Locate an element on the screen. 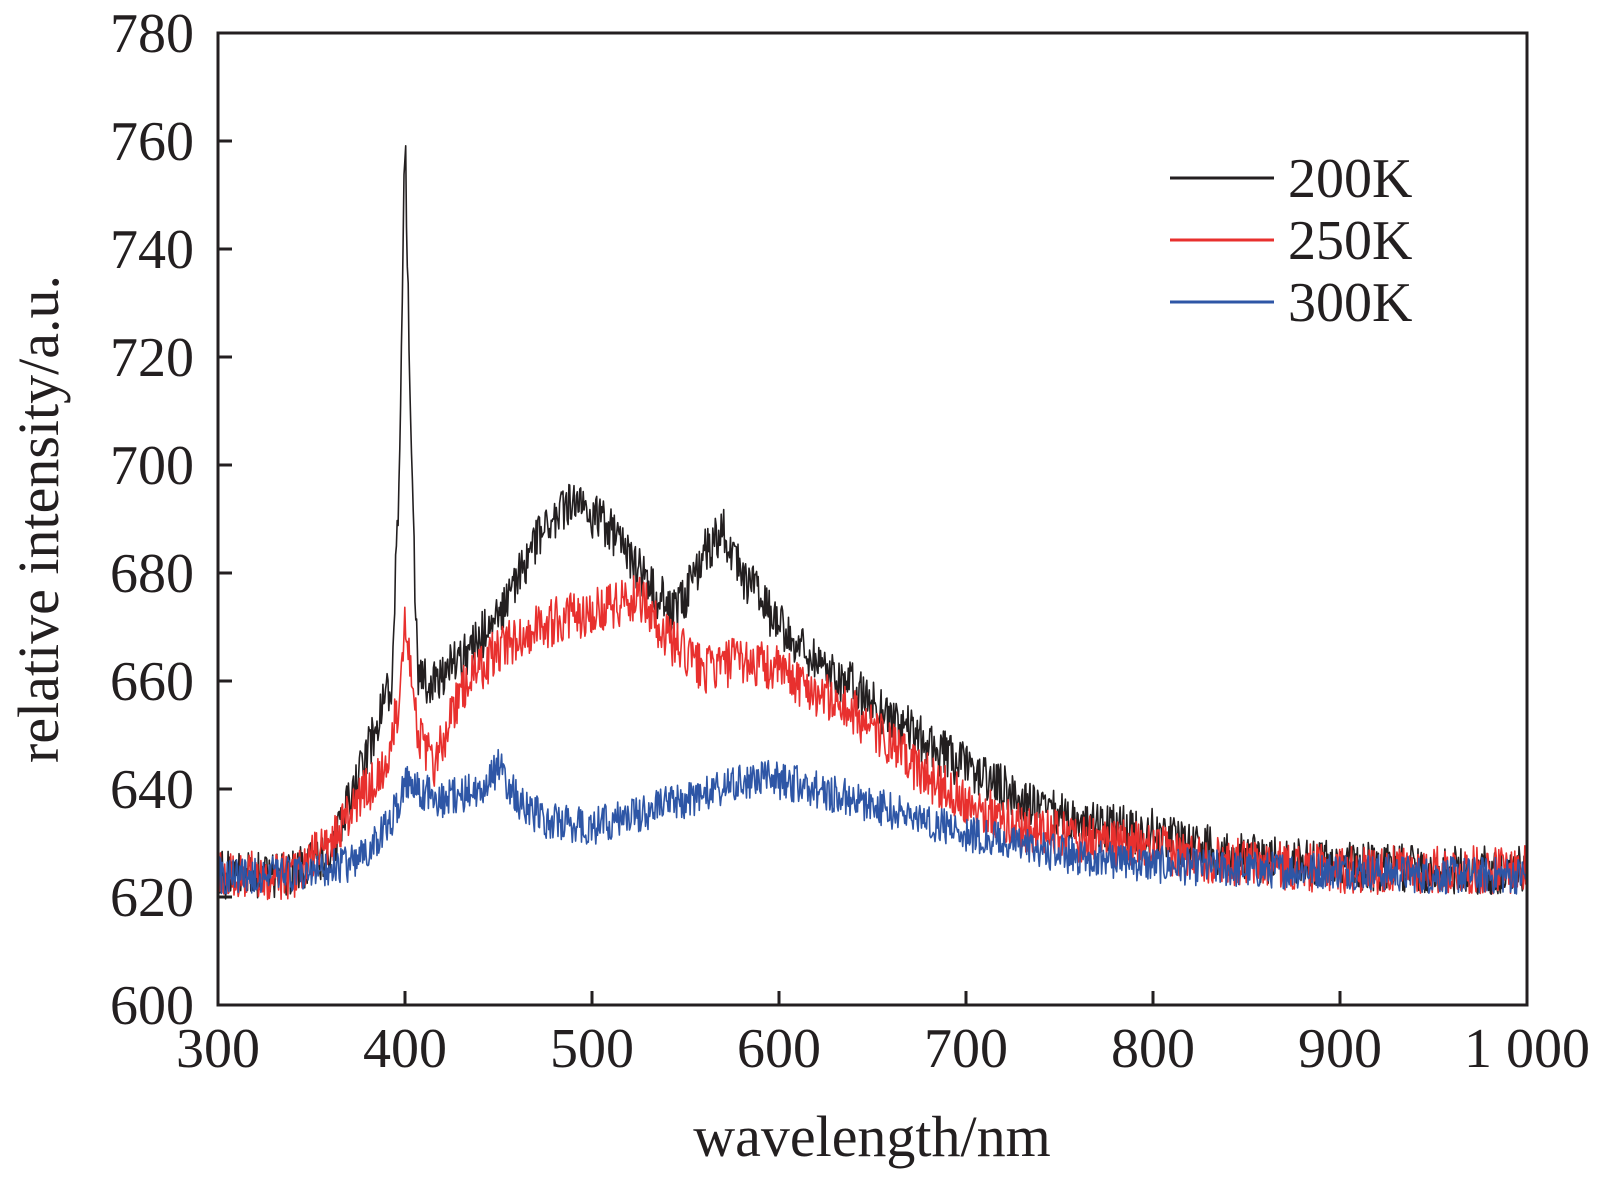 The height and width of the screenshot is (1177, 1606). y-tick-label: 780 is located at coordinates (152, 34).